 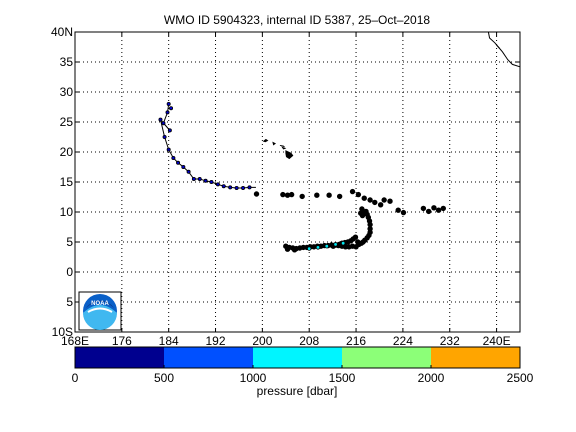 What do you see at coordinates (169, 341) in the screenshot?
I see `x-tick-label: 184` at bounding box center [169, 341].